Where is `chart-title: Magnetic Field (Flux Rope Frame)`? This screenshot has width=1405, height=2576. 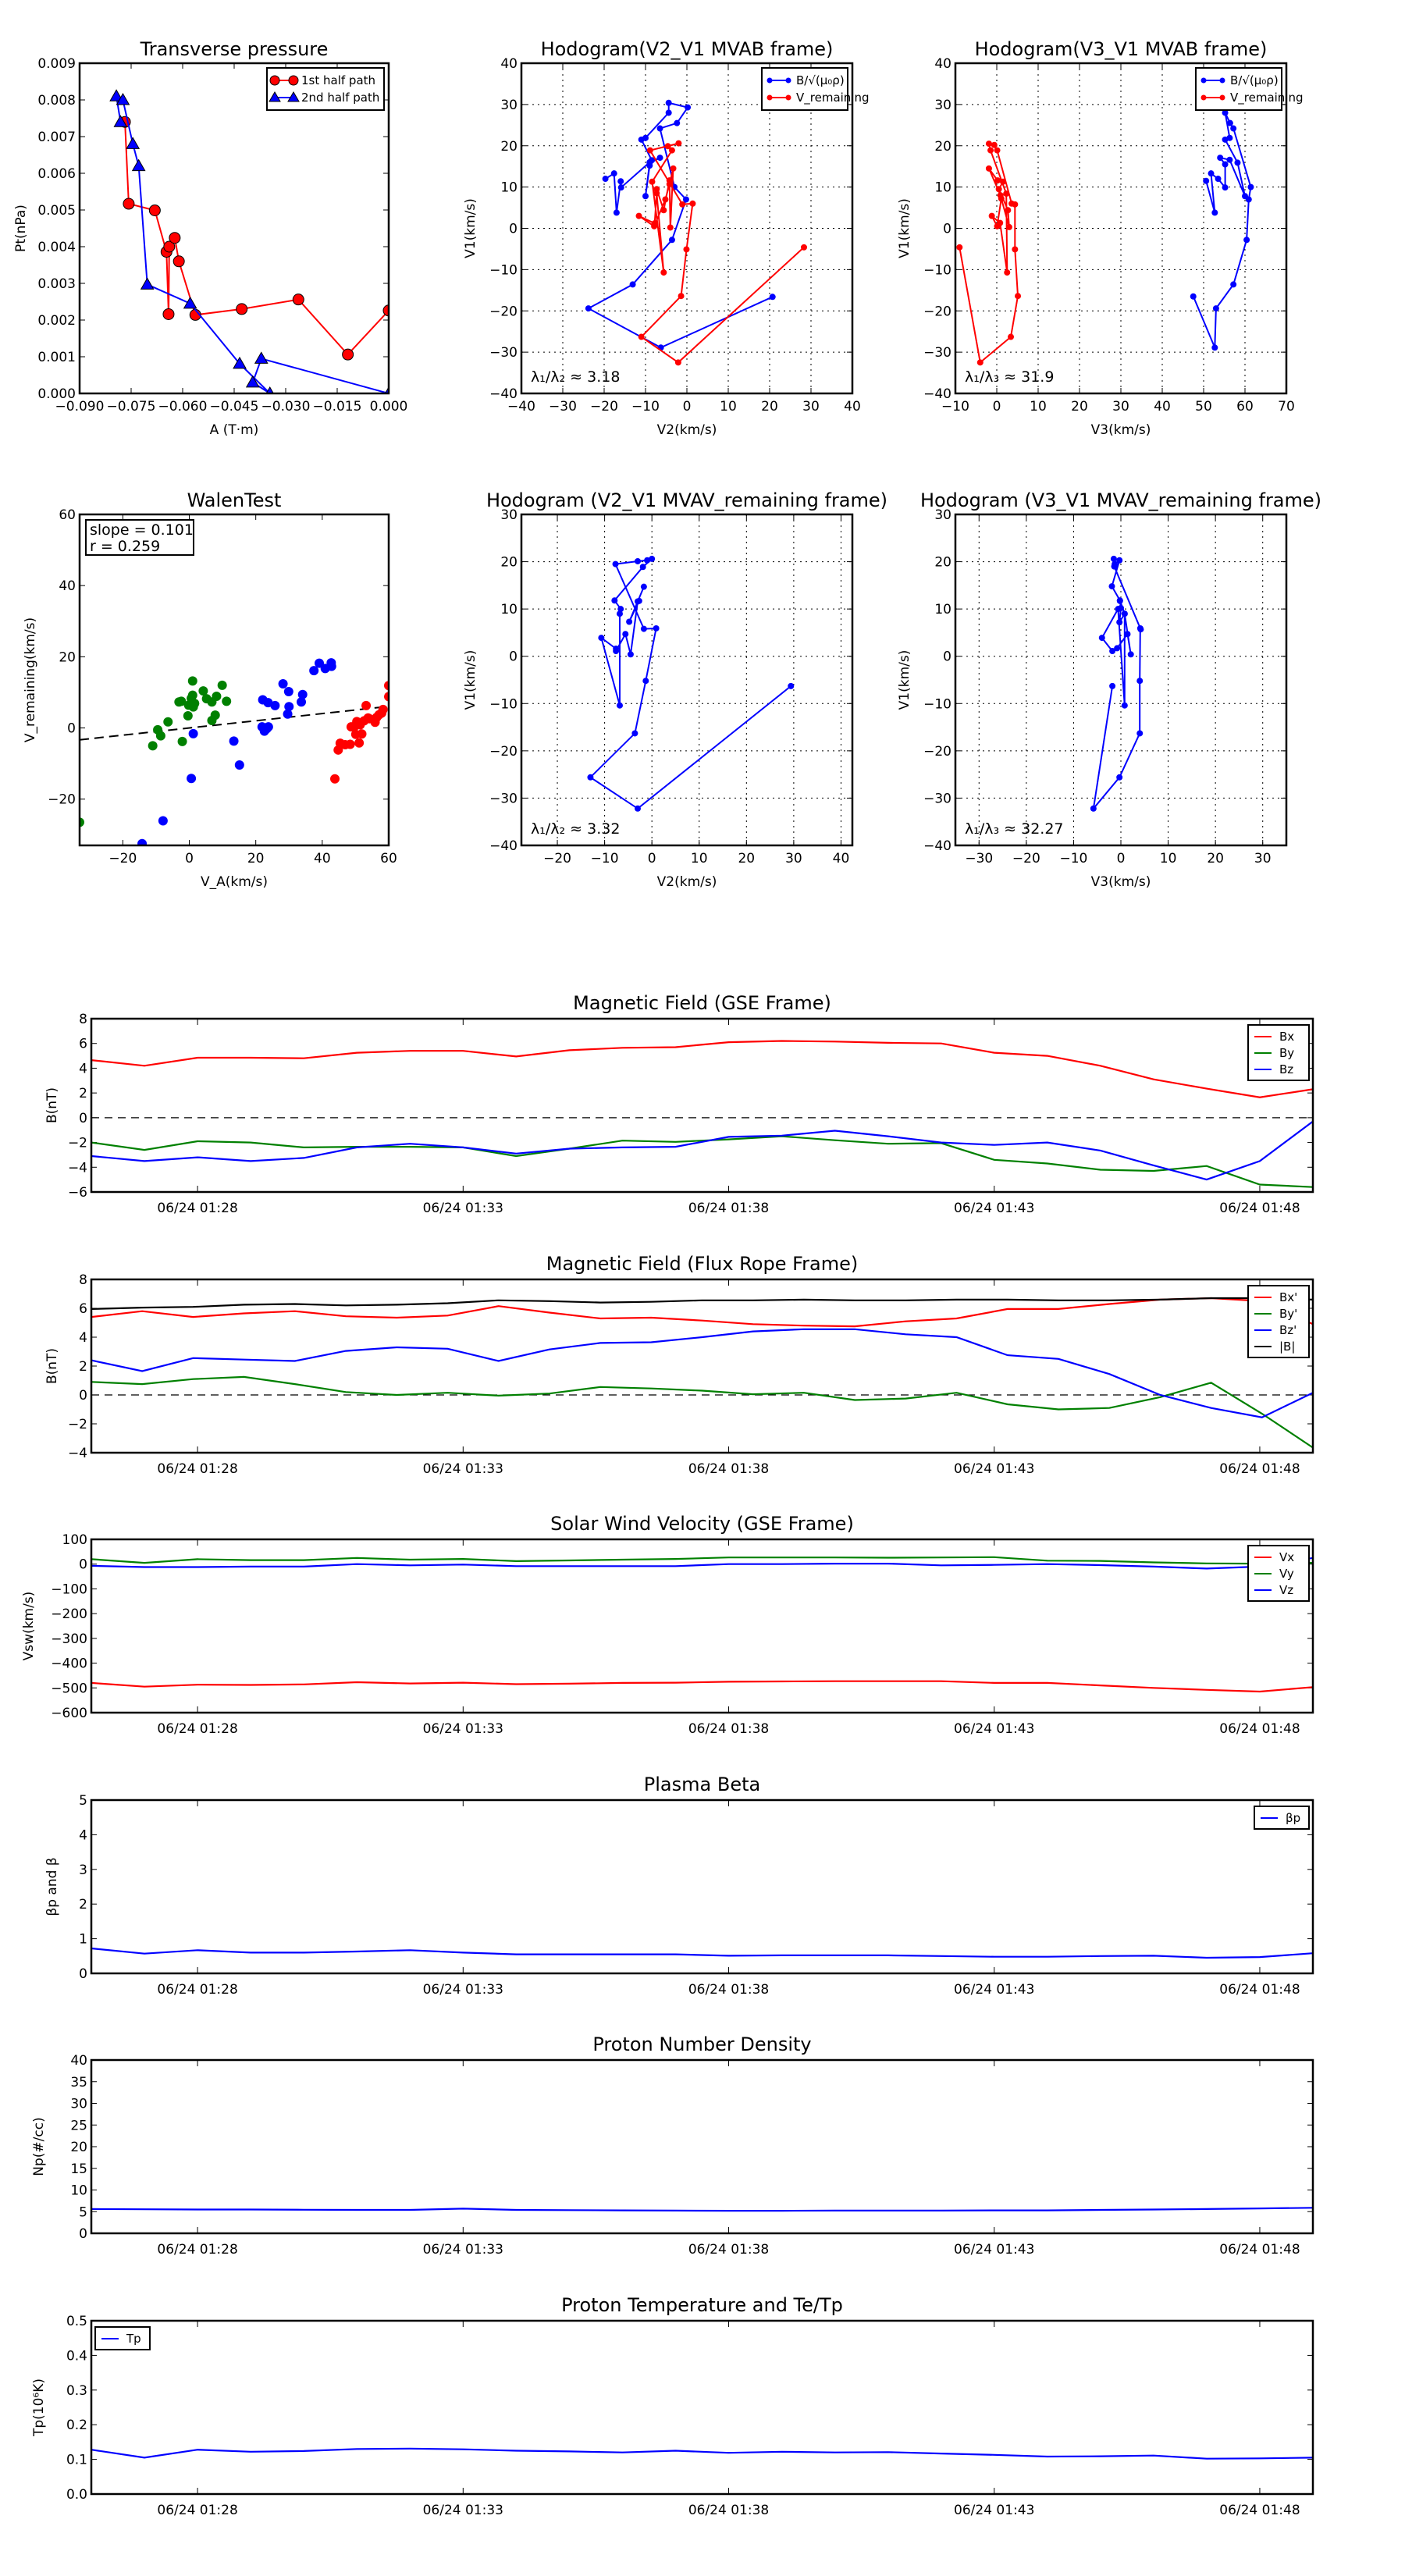 chart-title: Magnetic Field (Flux Rope Frame) is located at coordinates (702, 1264).